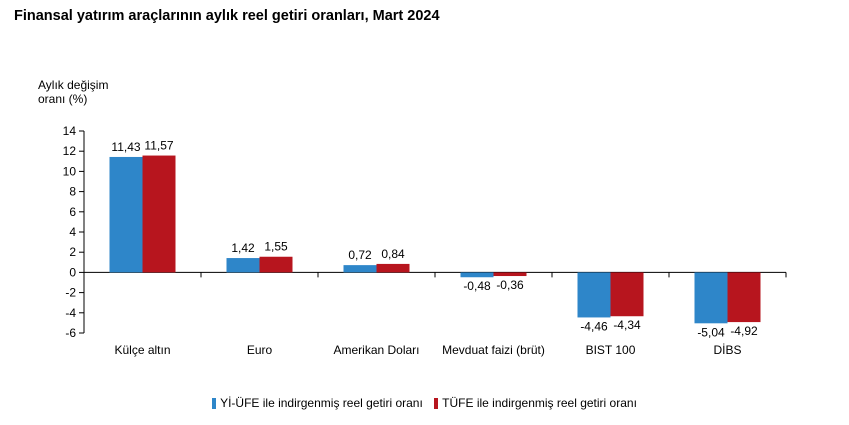 The height and width of the screenshot is (425, 849). Describe the element at coordinates (125, 147) in the screenshot. I see `data-label-series-1: 11,43` at that location.